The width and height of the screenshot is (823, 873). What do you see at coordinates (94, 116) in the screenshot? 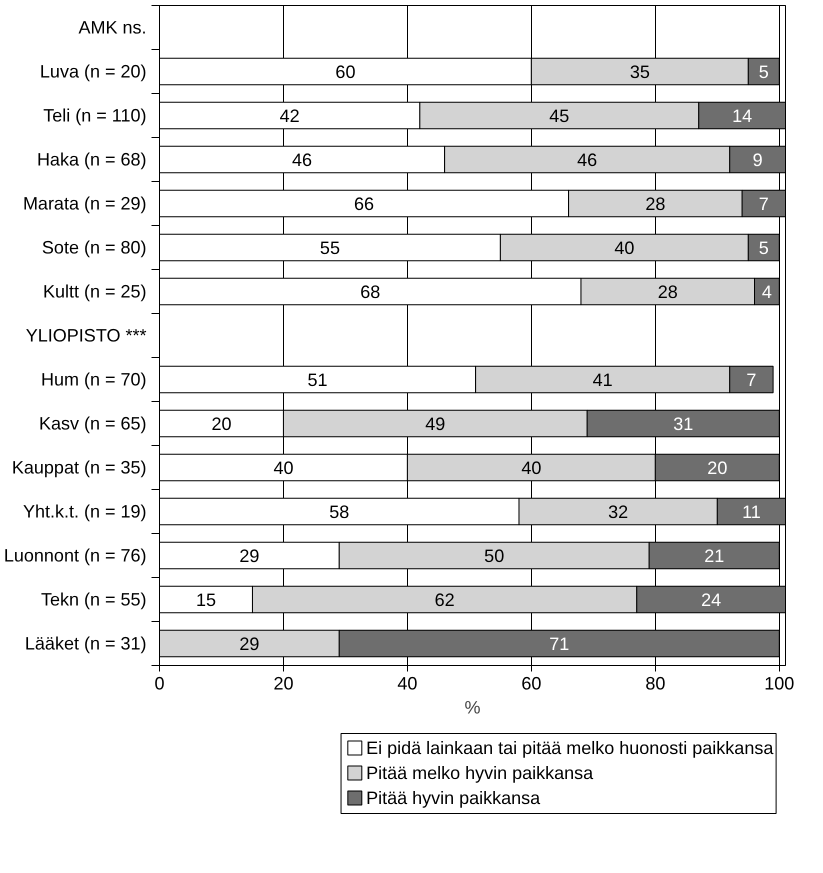
I see `y-tick-label: Teli (n = 110)` at bounding box center [94, 116].